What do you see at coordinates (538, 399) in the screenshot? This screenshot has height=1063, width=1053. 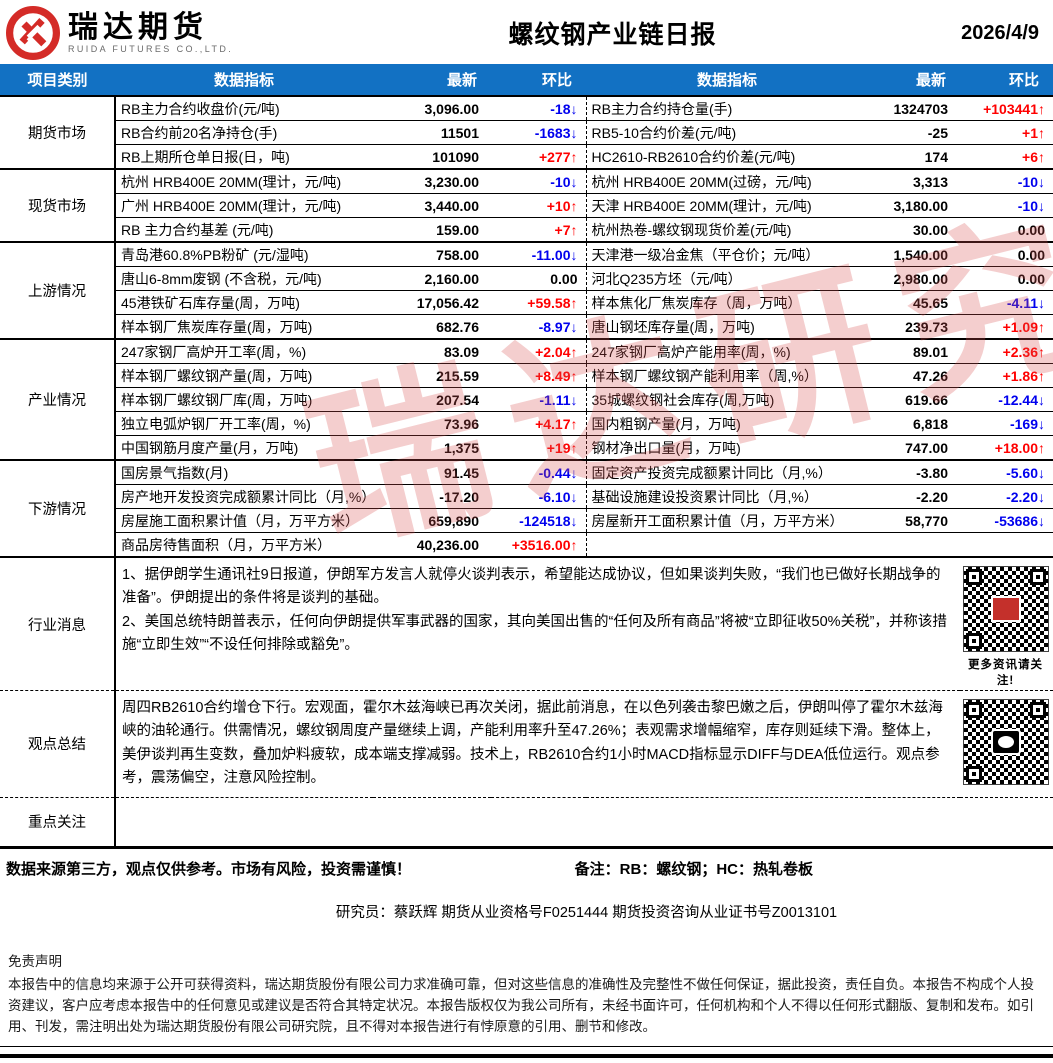 I see `mom-change: -1.11↓` at bounding box center [538, 399].